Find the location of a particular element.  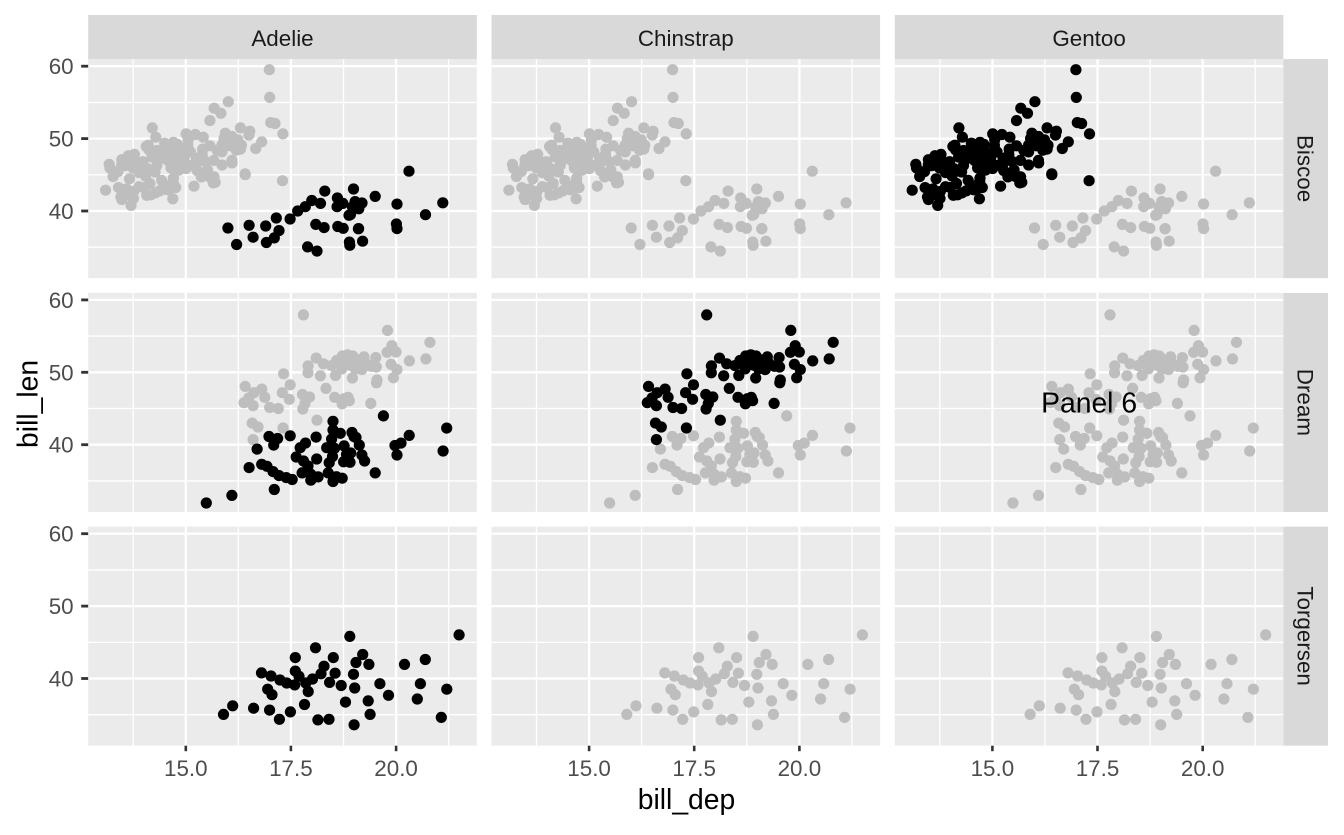

svg-text: Dream is located at coordinates (1305, 402).